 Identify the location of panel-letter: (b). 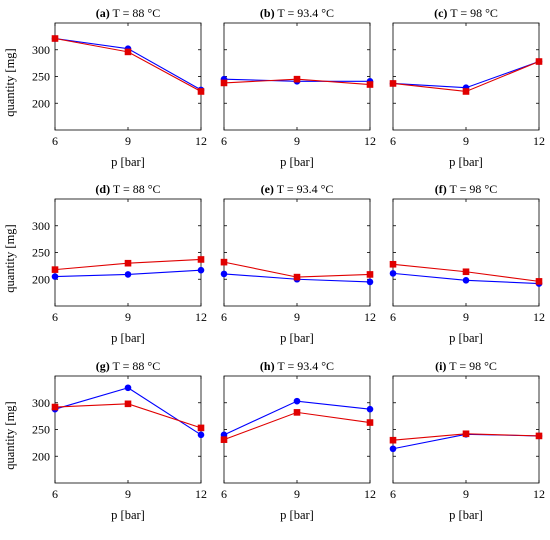
(267, 13).